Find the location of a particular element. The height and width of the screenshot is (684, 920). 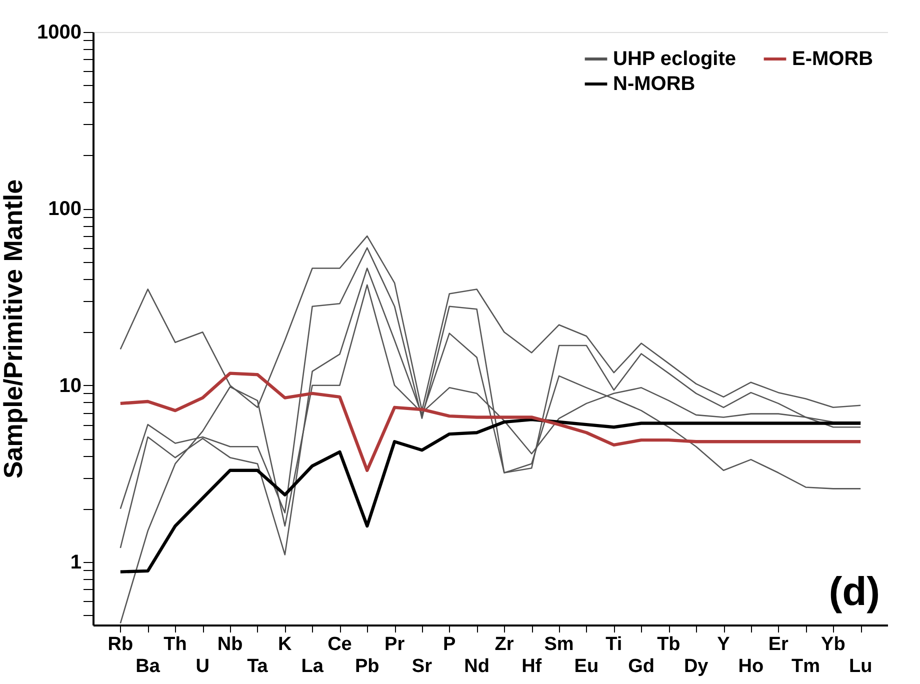

x-tick-label: Ti is located at coordinates (614, 644).